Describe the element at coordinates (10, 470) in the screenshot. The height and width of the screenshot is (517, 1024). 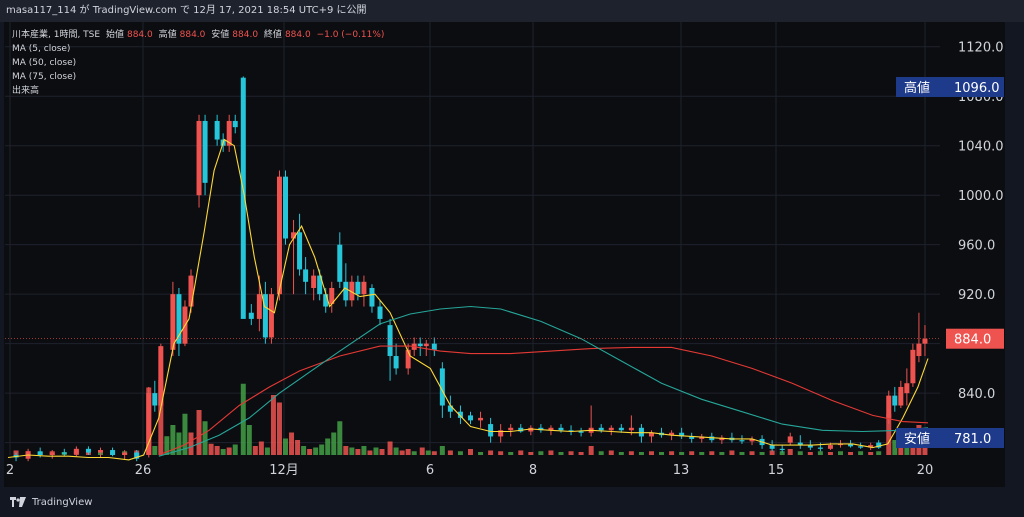
I see `time-tick-label: 2` at that location.